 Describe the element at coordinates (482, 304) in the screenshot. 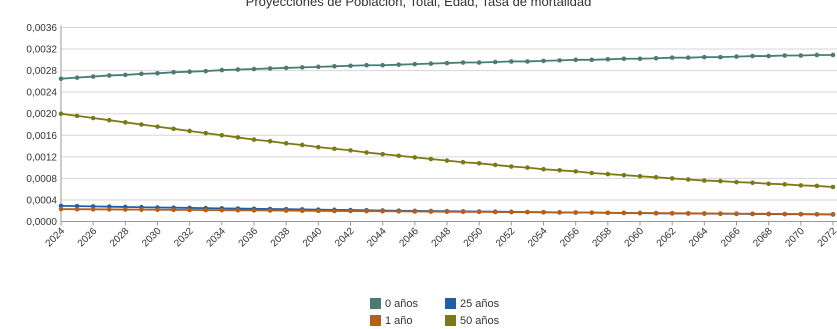

I see `legend-item-25-anos: 25 años` at that location.